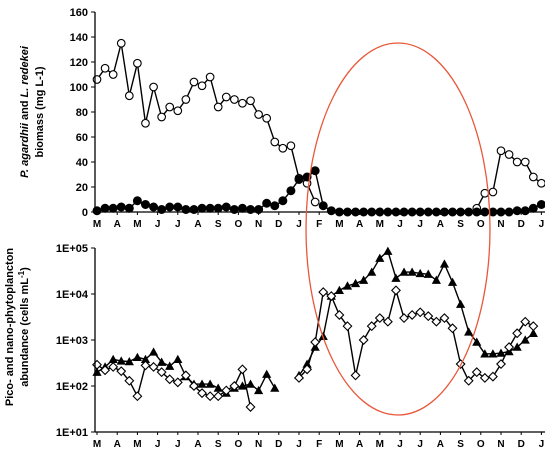 Image resolution: width=545 pixels, height=450 pixels. What do you see at coordinates (481, 224) in the screenshot?
I see `top-month-label: O` at bounding box center [481, 224].